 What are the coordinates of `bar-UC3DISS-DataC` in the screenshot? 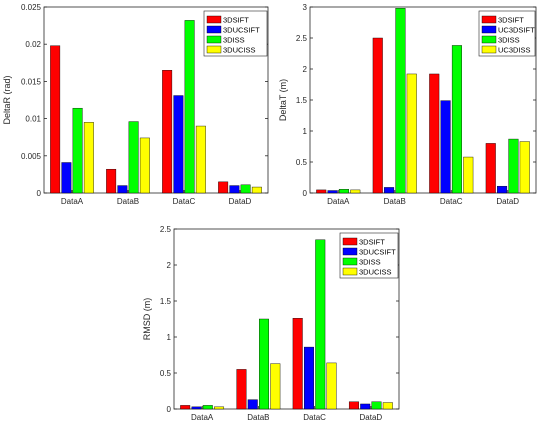 It's located at (468, 175).